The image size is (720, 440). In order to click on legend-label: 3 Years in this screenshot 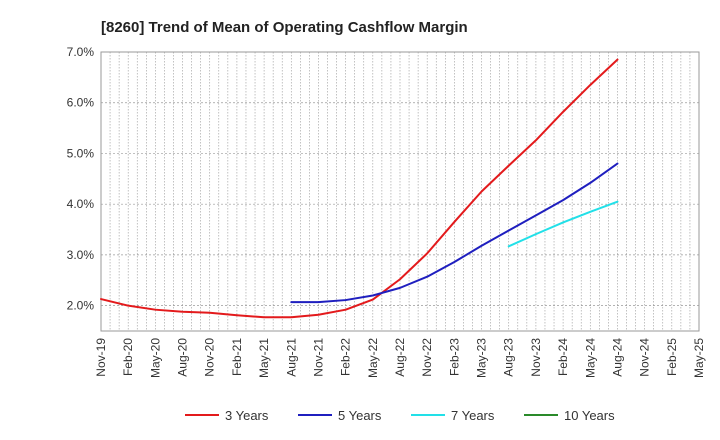, I will do `click(247, 415)`.